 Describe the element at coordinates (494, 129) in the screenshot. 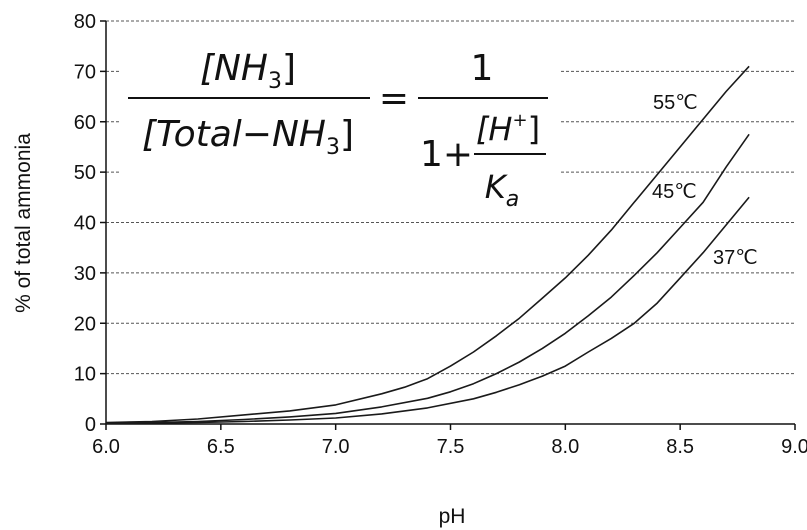

I see `eq-h: [H` at that location.